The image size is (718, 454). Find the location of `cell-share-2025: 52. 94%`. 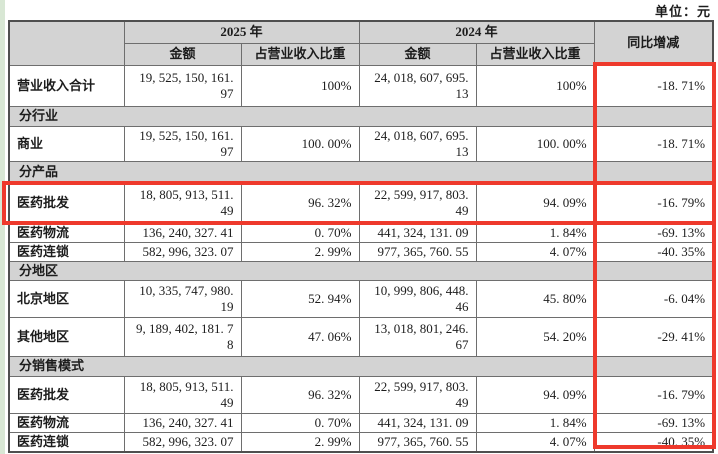

cell-share-2025: 52. 94% is located at coordinates (300, 298).